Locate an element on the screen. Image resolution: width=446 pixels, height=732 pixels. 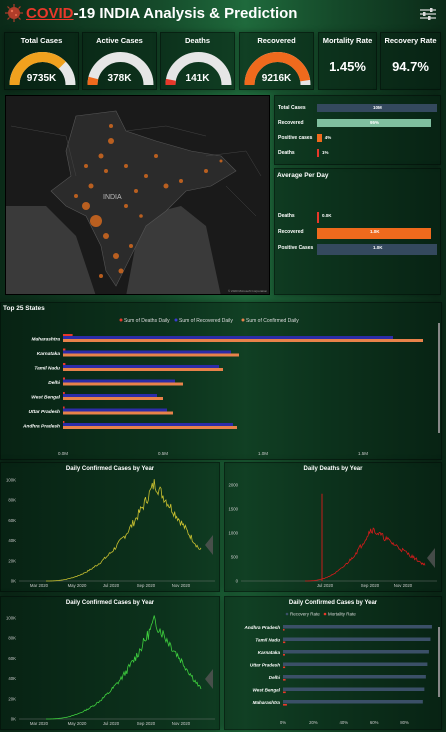
x-tick: May 2020 is located at coordinates (77, 723).